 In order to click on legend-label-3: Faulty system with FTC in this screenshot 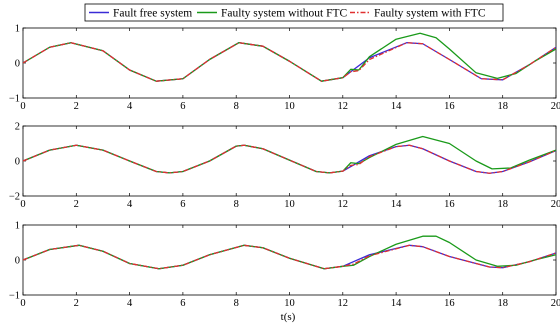, I will do `click(430, 14)`.